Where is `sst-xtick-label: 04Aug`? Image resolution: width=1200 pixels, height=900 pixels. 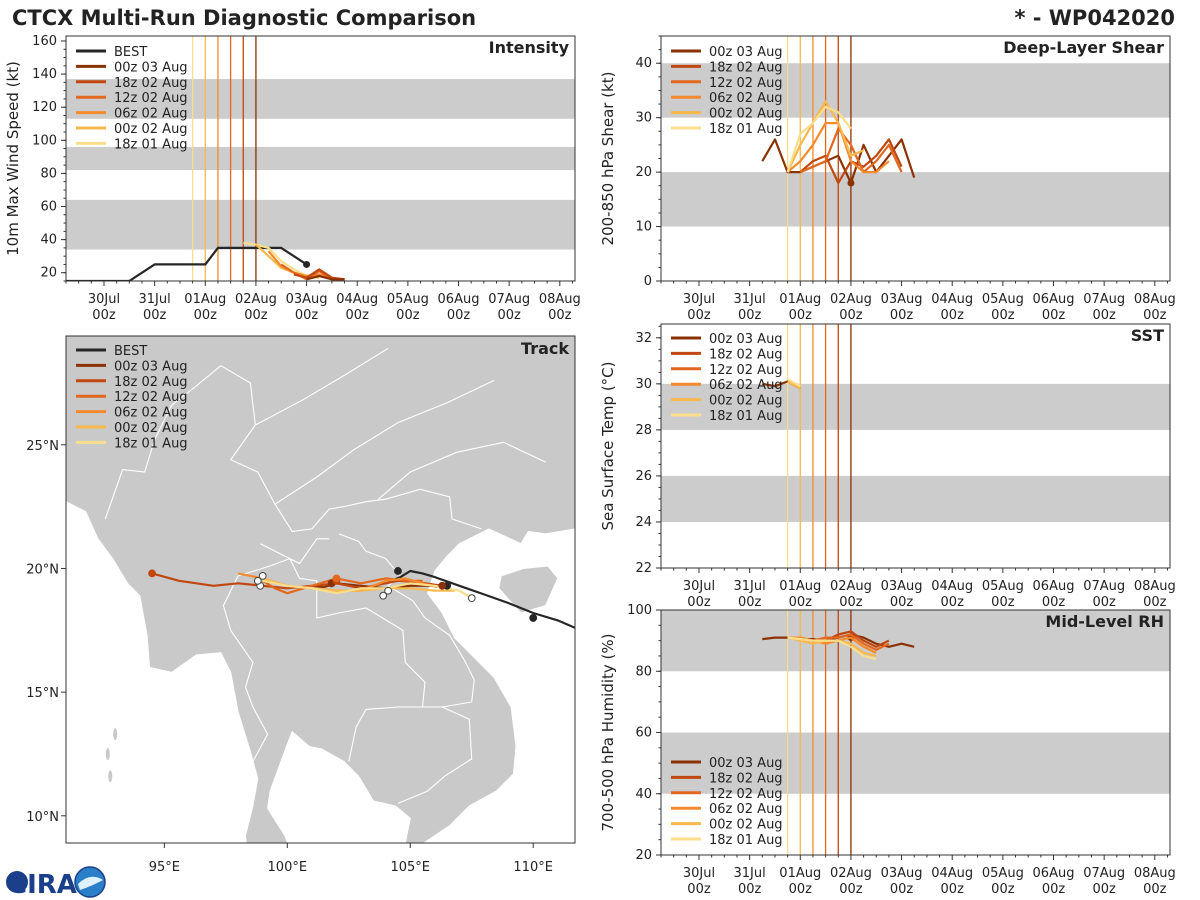
sst-xtick-label: 04Aug is located at coordinates (952, 586).